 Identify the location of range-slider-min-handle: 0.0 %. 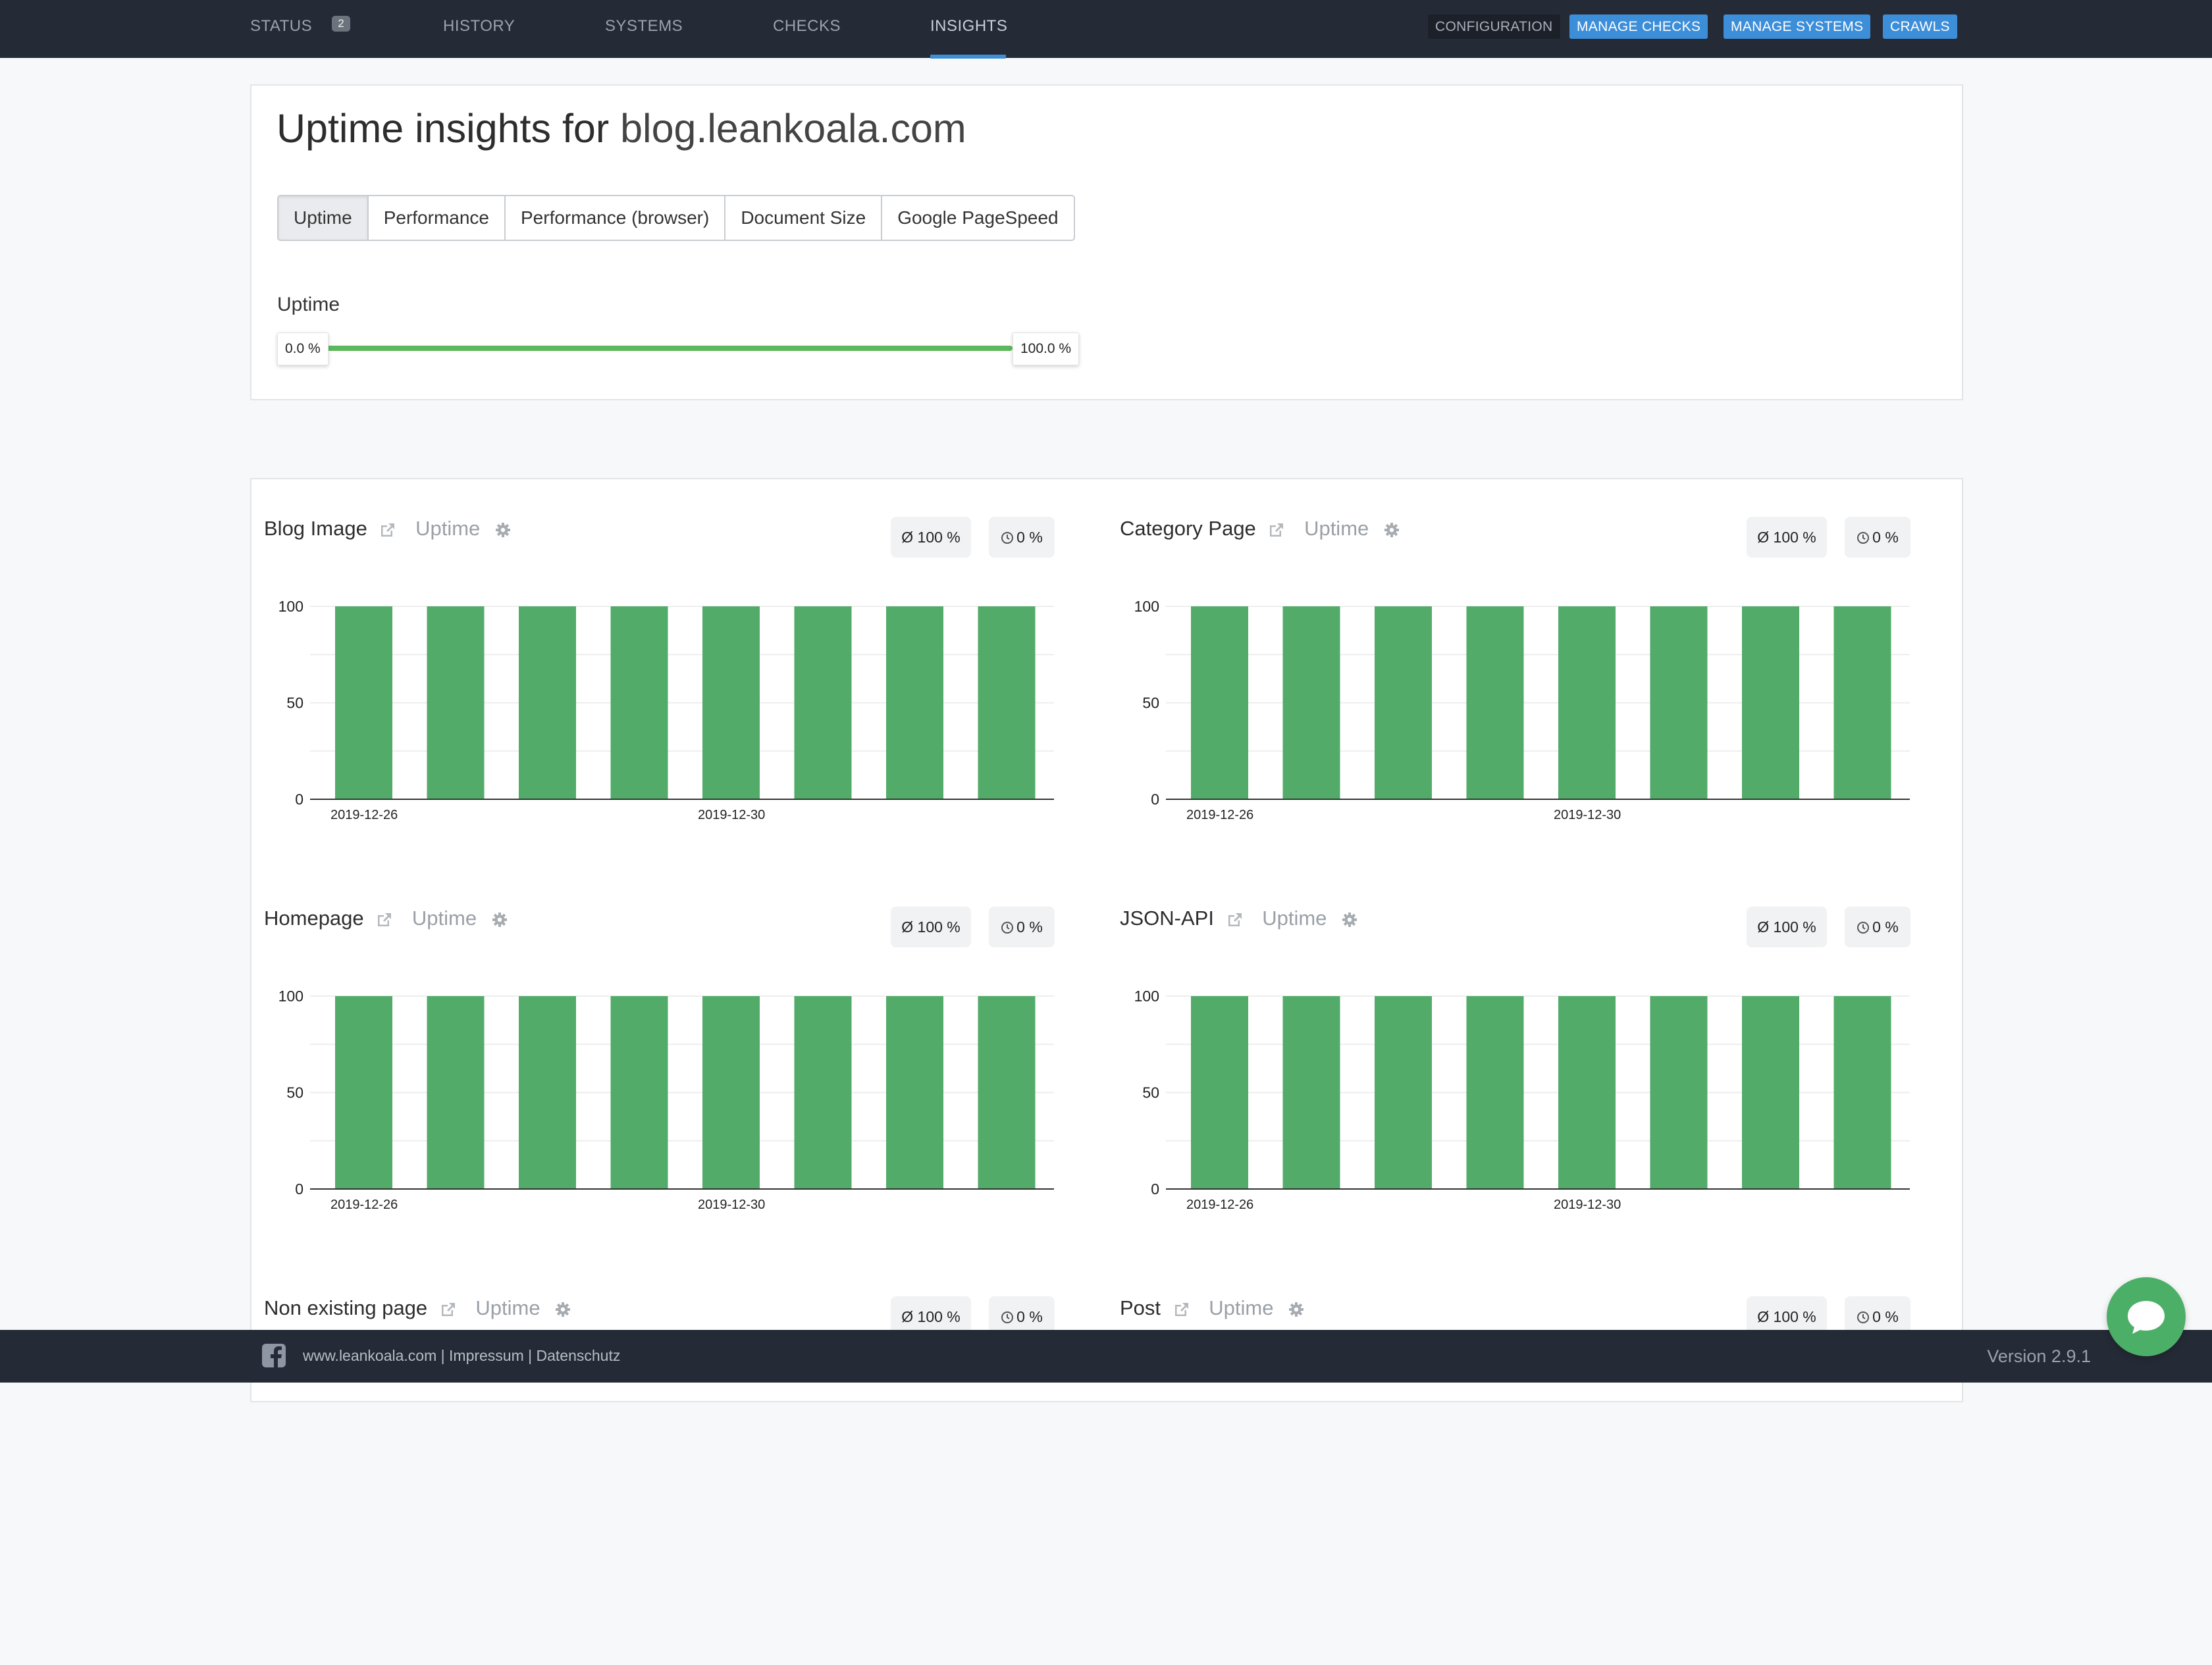
(303, 348).